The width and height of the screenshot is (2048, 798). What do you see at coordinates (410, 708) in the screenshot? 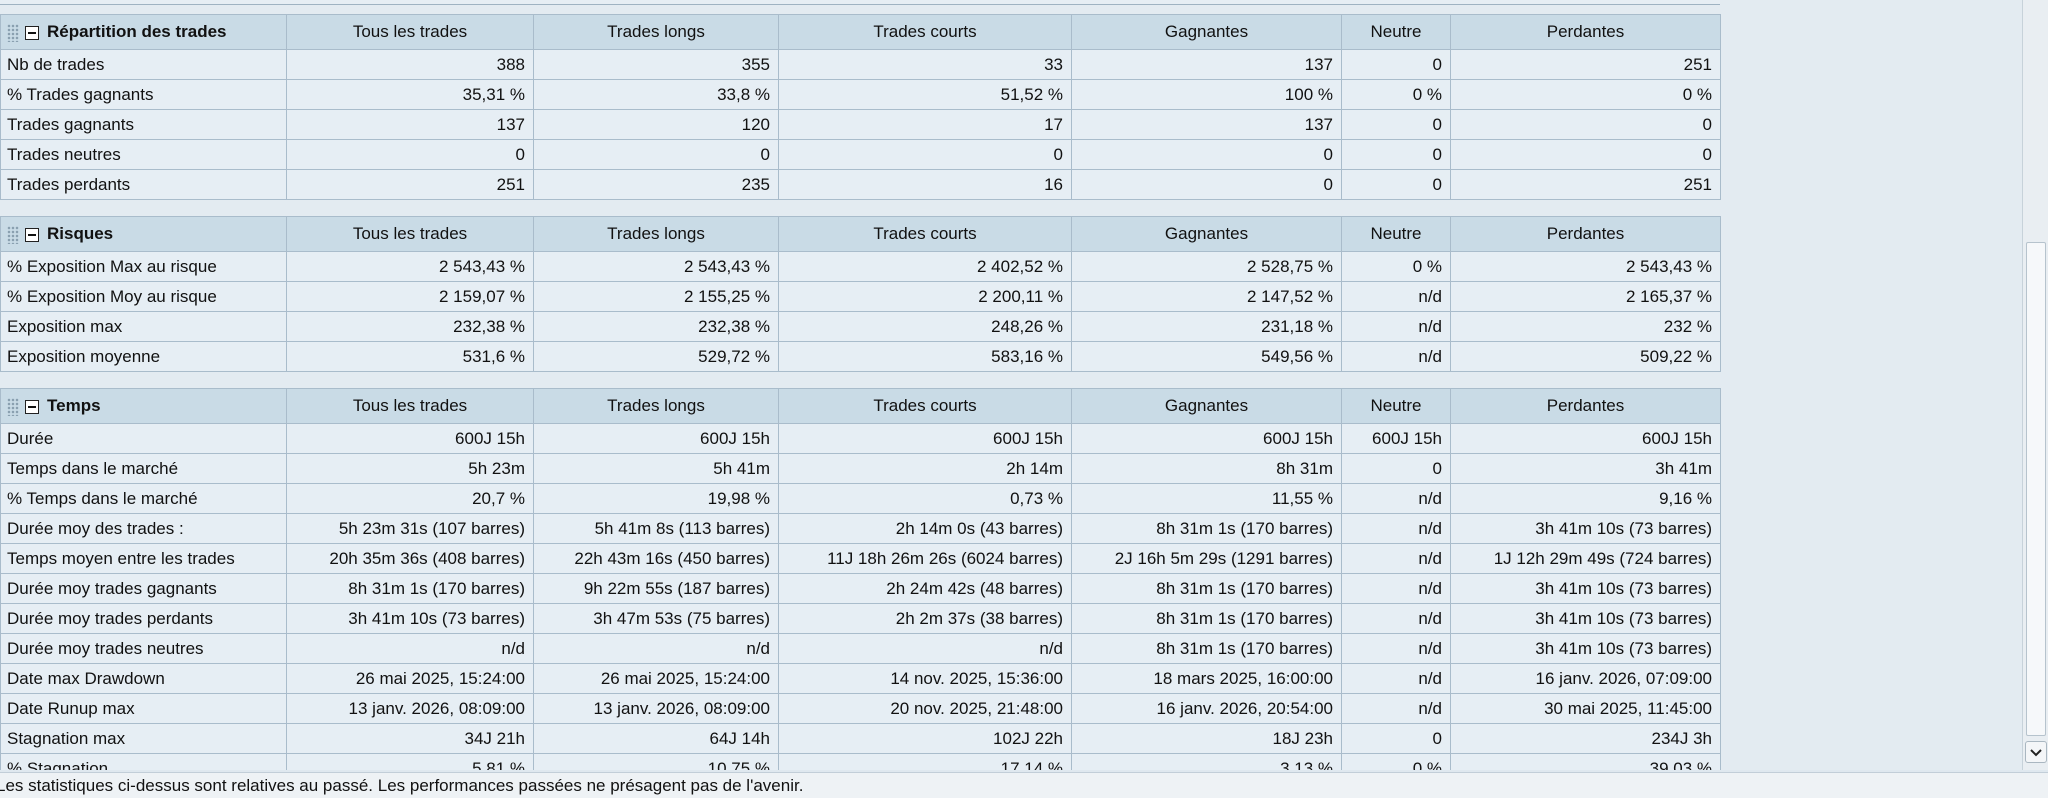
I see `cell-value: 13 janv. 2026, 08:09:00` at bounding box center [410, 708].